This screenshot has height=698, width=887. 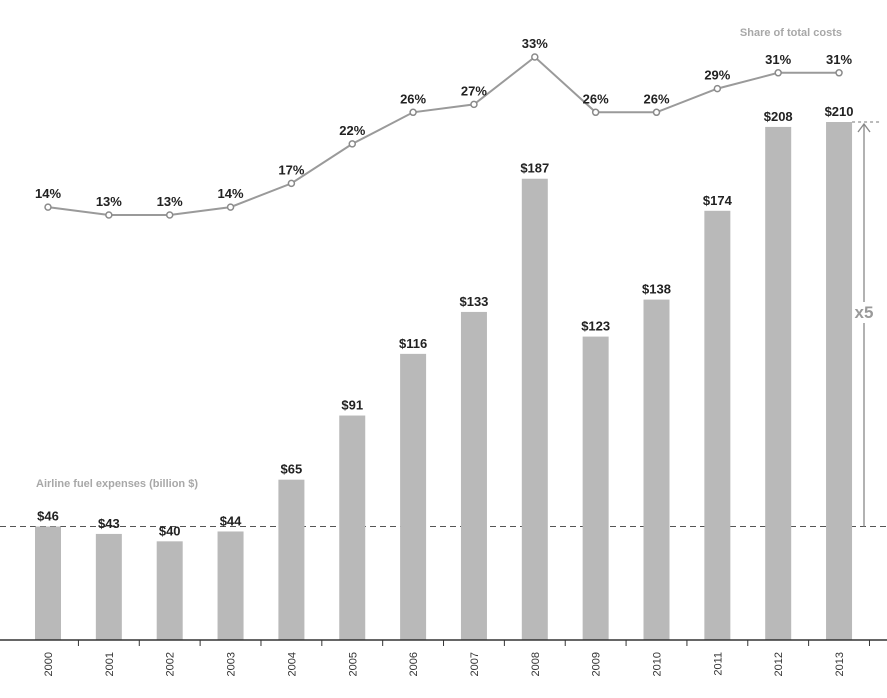 What do you see at coordinates (718, 664) in the screenshot?
I see `x-tick-label-2011: 2011` at bounding box center [718, 664].